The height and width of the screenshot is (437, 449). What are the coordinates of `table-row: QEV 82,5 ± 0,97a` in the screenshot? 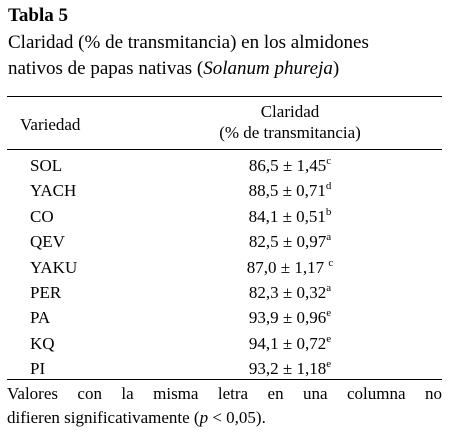 It's located at (224, 241).